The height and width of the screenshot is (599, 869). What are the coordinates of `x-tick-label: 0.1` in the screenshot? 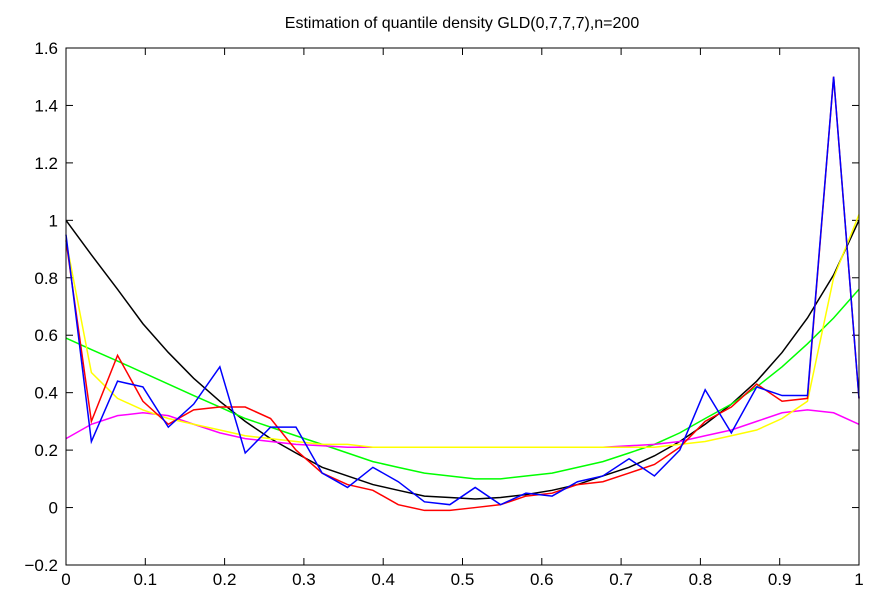 It's located at (145, 579).